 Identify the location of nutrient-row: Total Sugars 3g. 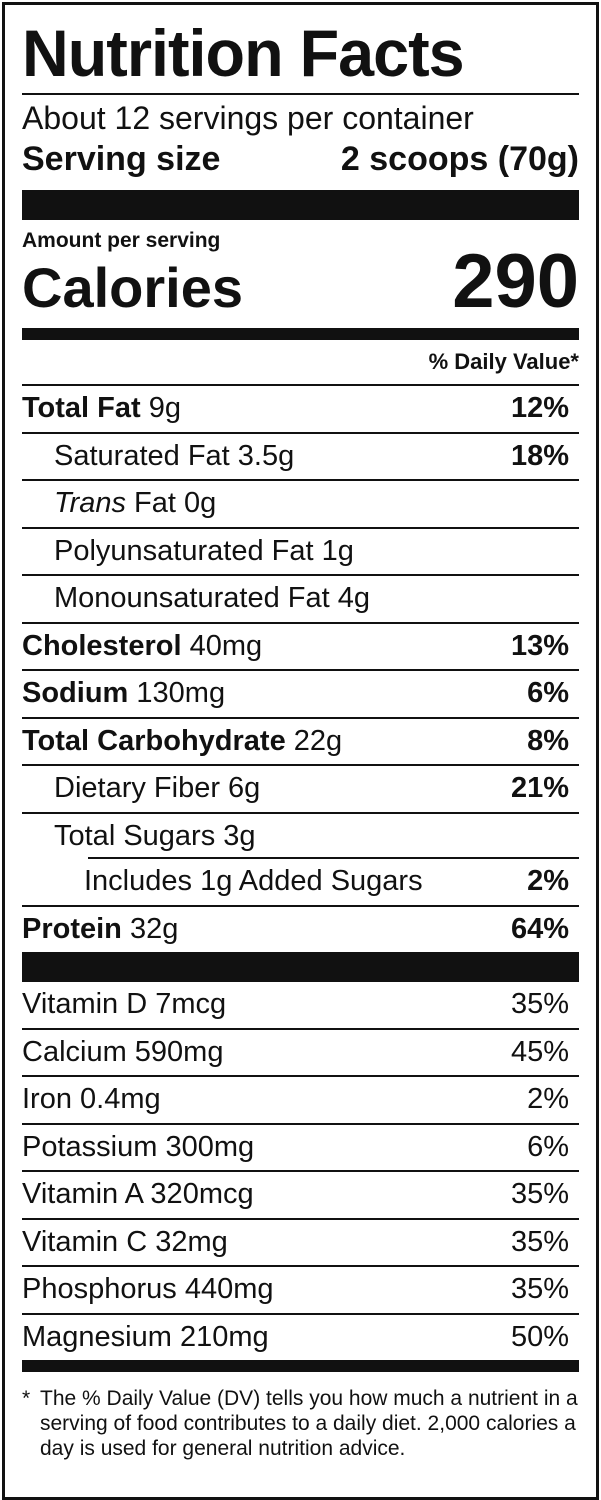
(300, 836).